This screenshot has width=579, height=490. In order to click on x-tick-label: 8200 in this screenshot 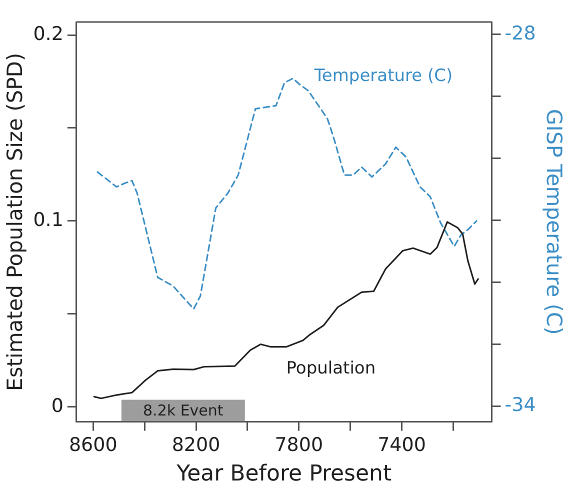, I will do `click(196, 445)`.